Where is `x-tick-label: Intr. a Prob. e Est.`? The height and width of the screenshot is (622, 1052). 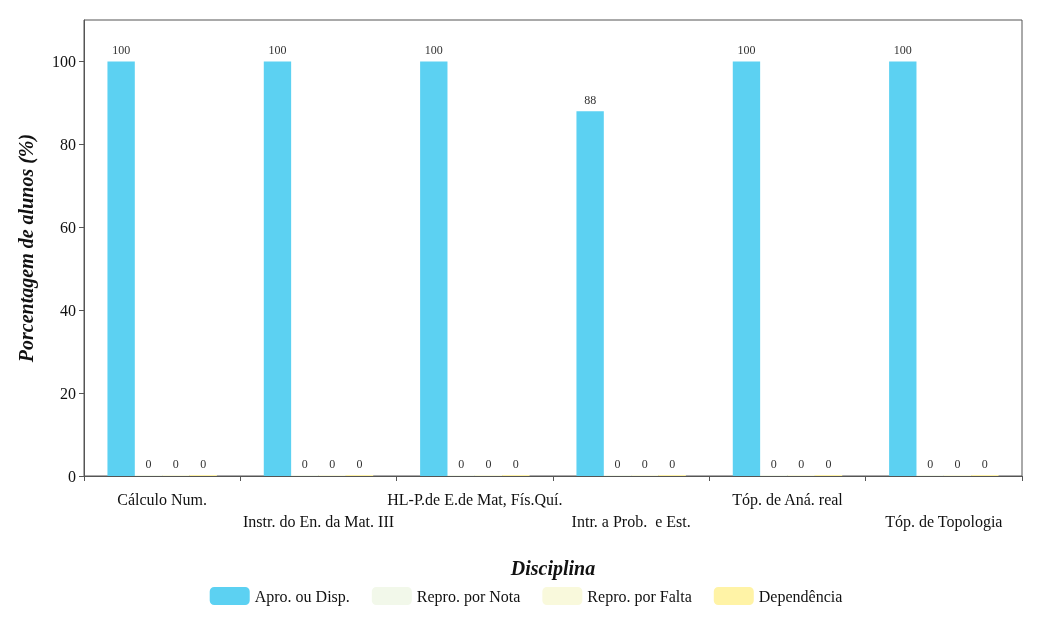 x-tick-label: Intr. a Prob. e Est. is located at coordinates (631, 521).